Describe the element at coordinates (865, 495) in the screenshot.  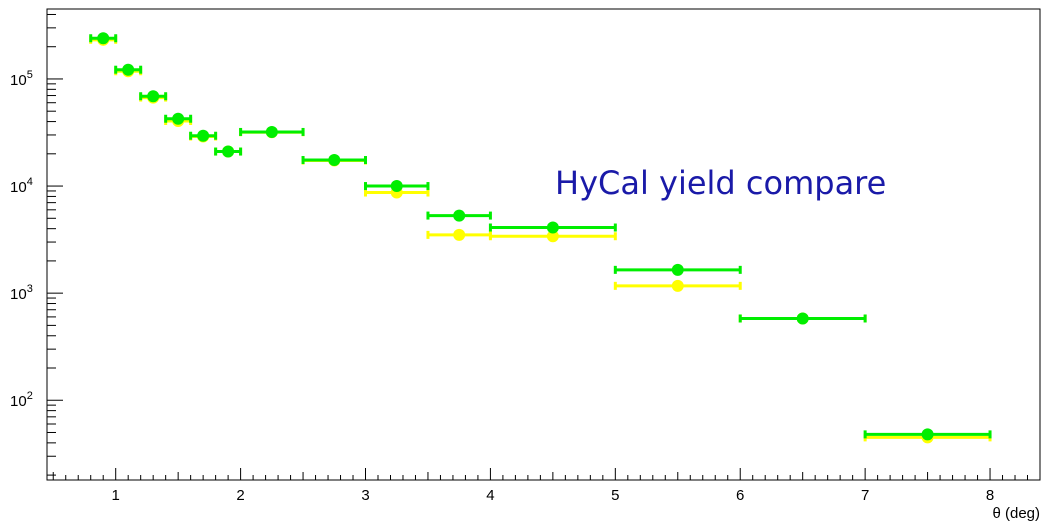
I see `x-tick-label: 7` at that location.